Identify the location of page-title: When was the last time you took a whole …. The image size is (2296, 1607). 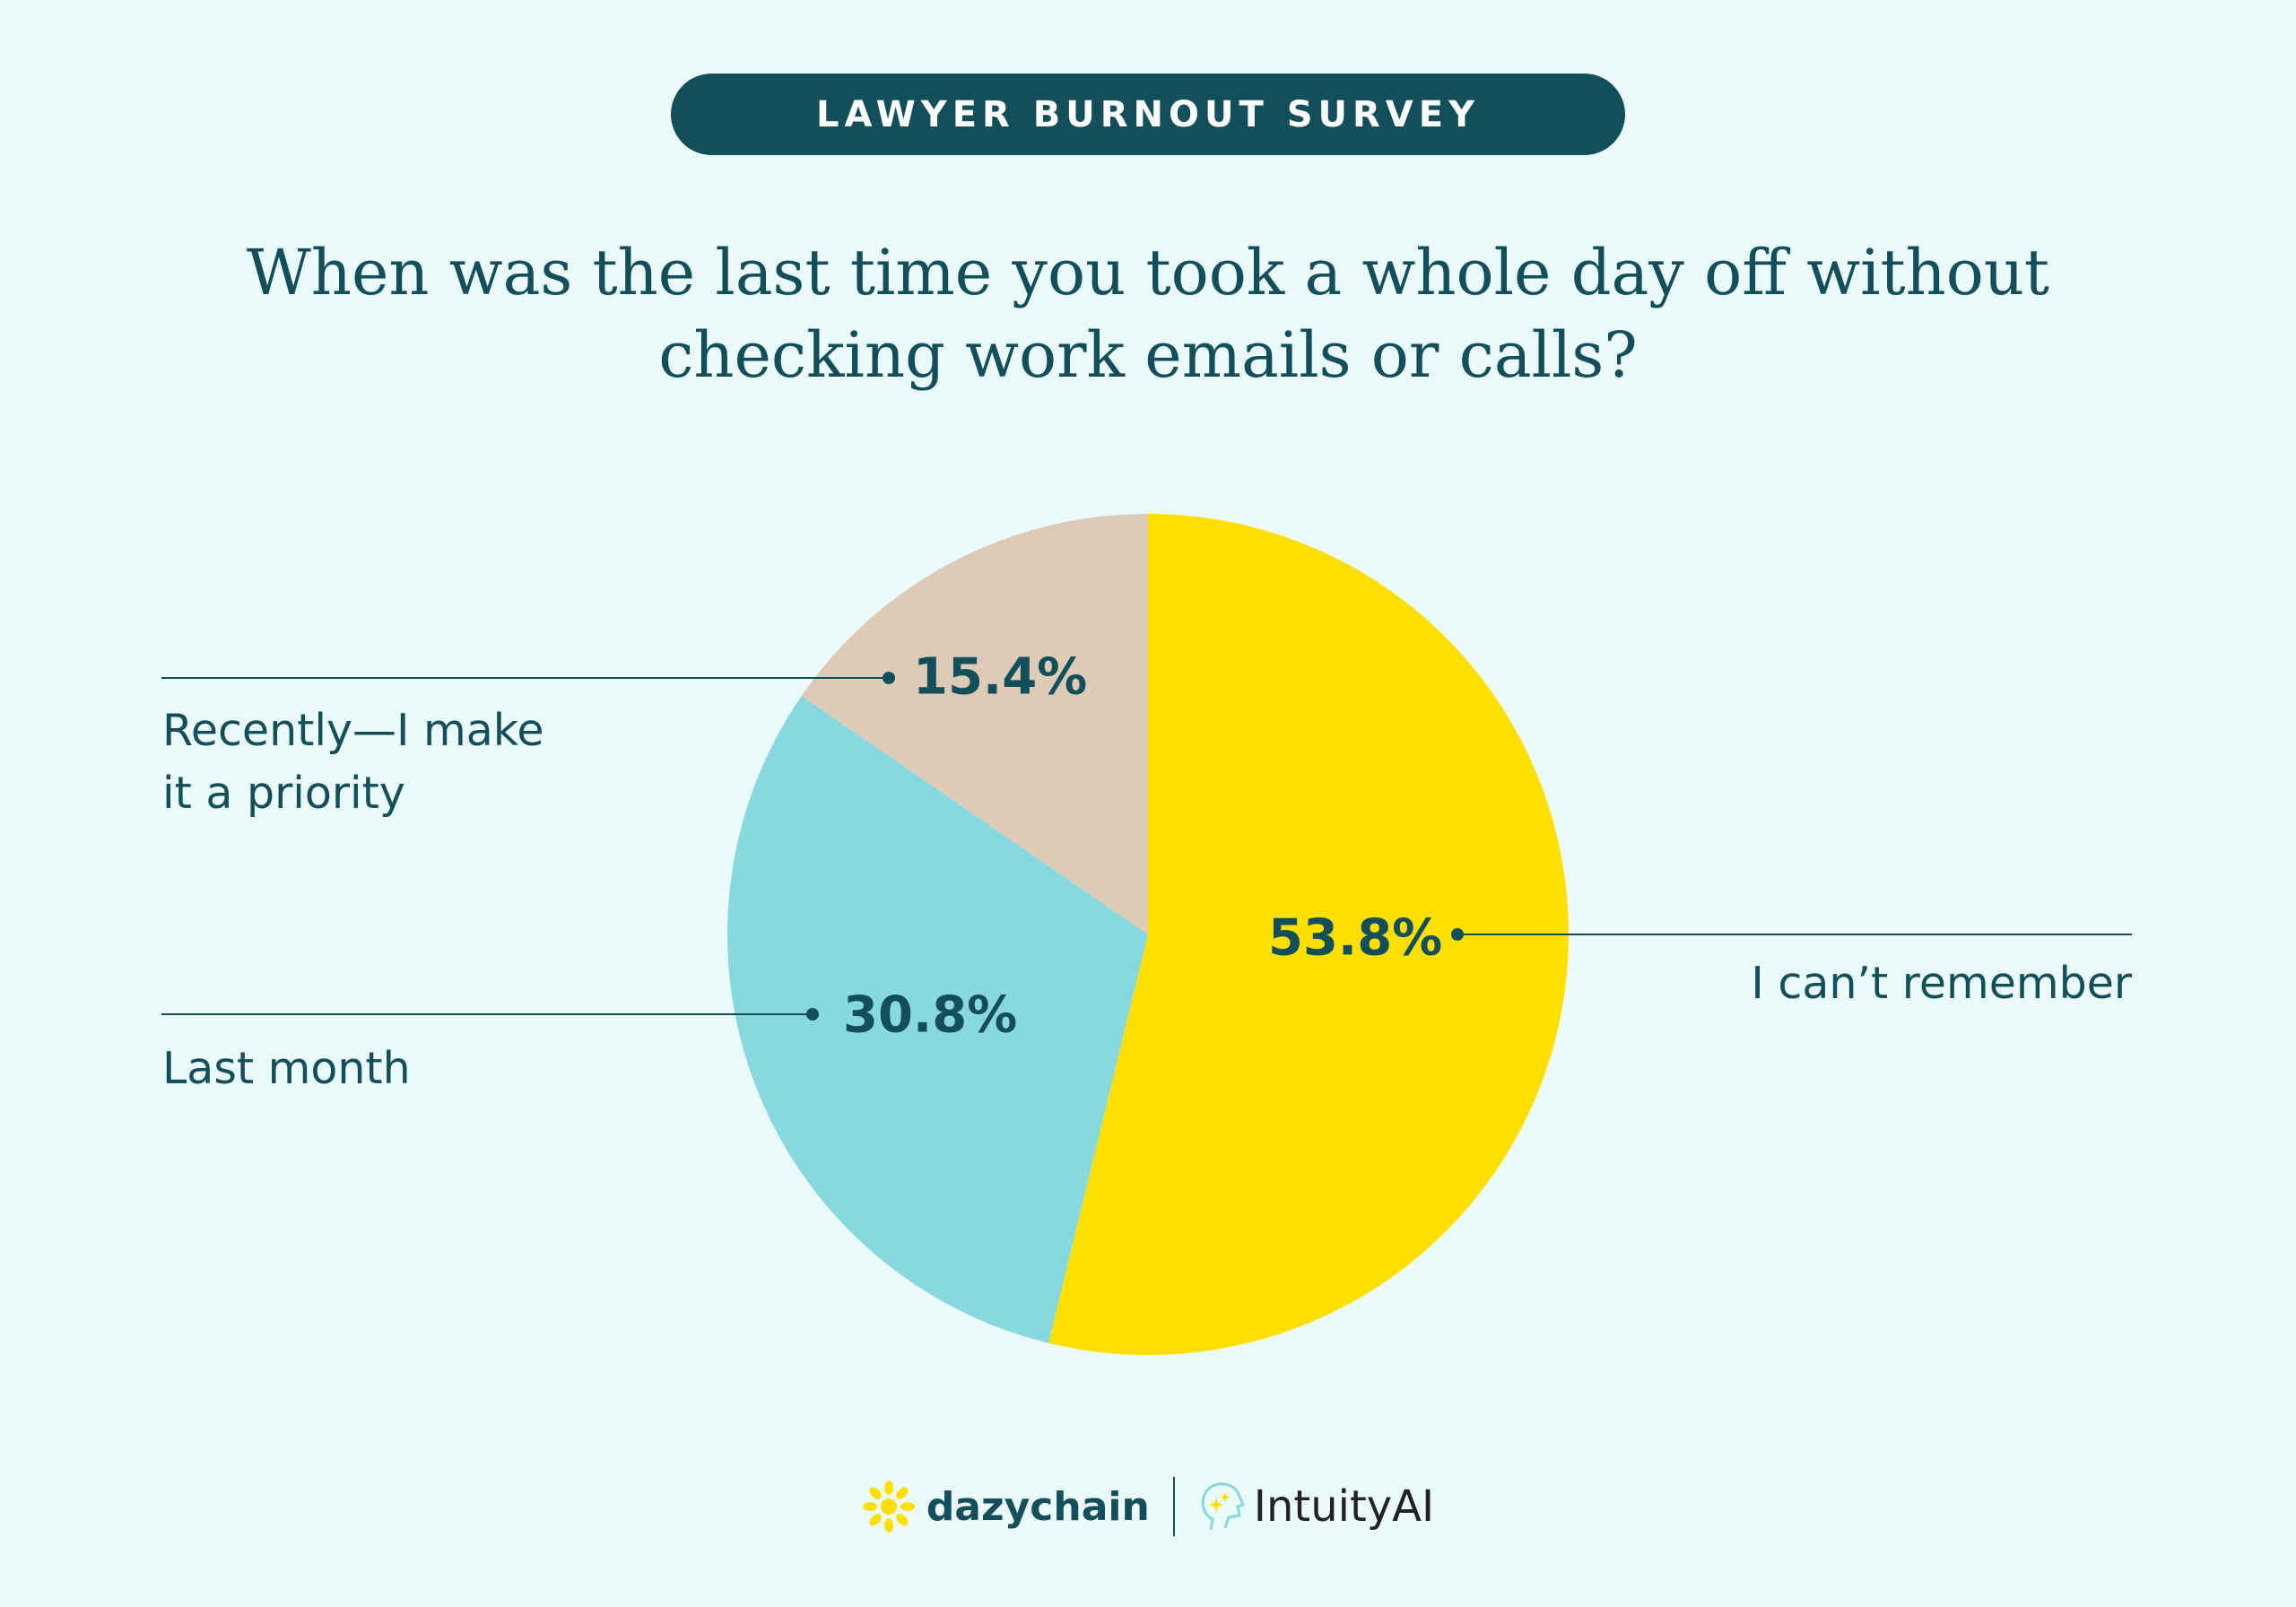
(1148, 314).